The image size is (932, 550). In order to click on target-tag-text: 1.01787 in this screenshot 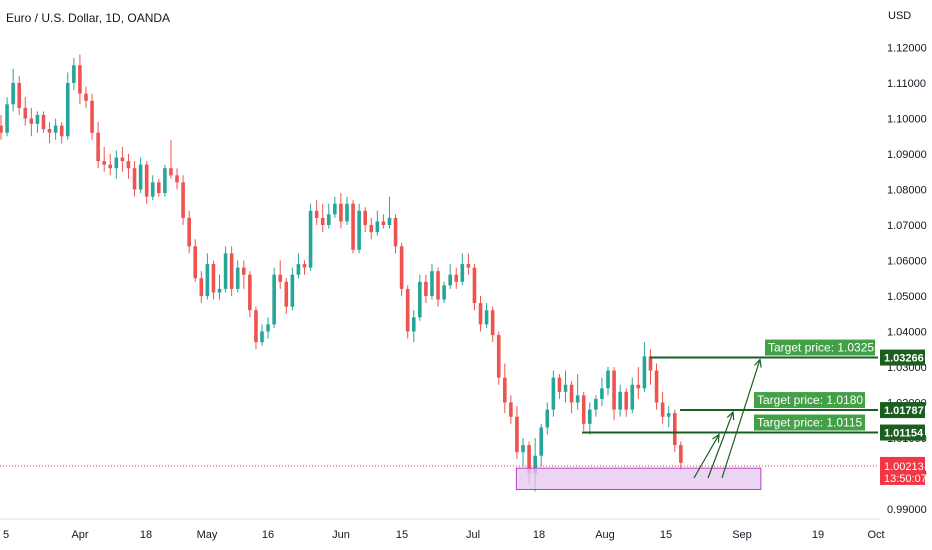, I will do `click(904, 411)`.